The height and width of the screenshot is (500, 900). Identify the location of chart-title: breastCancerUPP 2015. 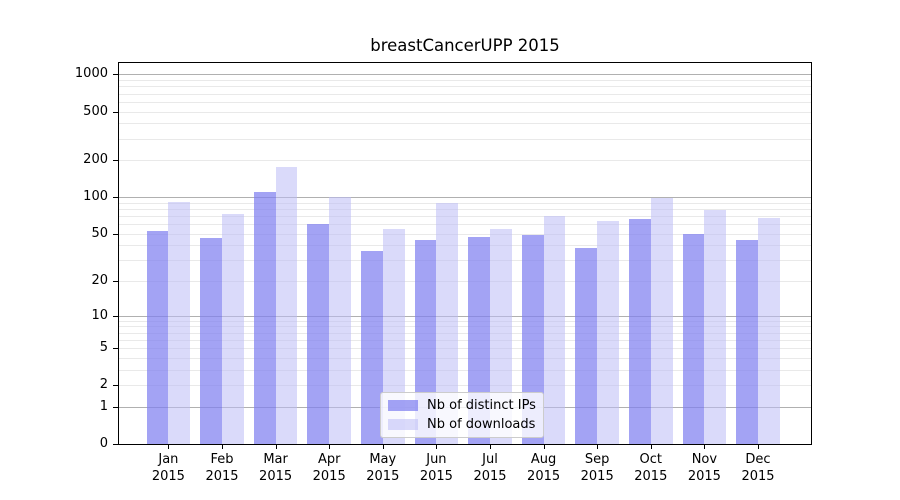
(465, 45).